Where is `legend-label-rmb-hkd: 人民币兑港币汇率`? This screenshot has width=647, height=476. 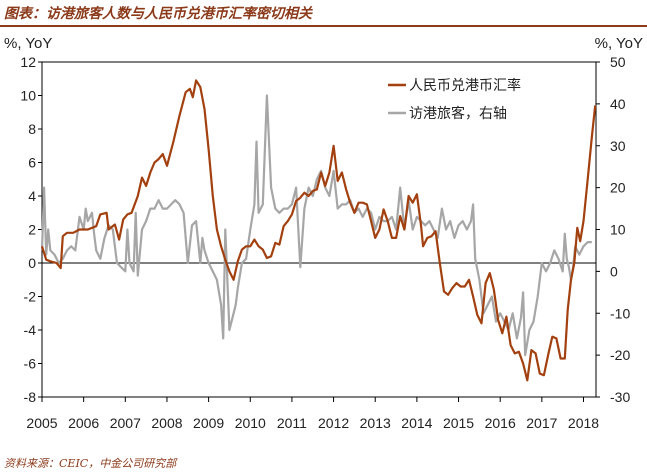
legend-label-rmb-hkd: 人民币兑港币汇率 is located at coordinates (465, 85).